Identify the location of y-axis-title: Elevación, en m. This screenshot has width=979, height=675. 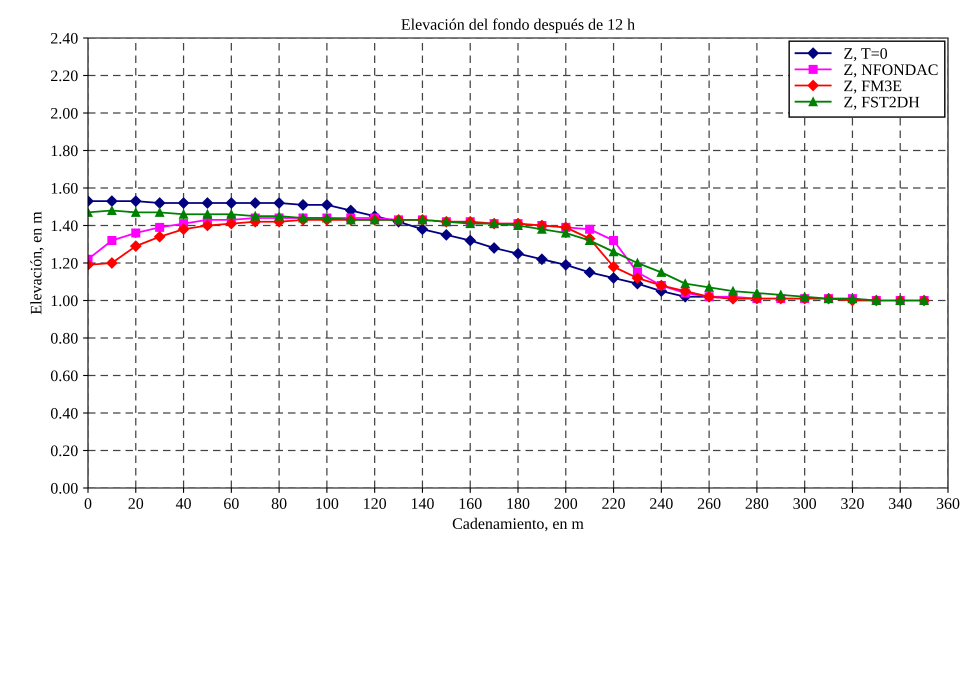
(37, 263).